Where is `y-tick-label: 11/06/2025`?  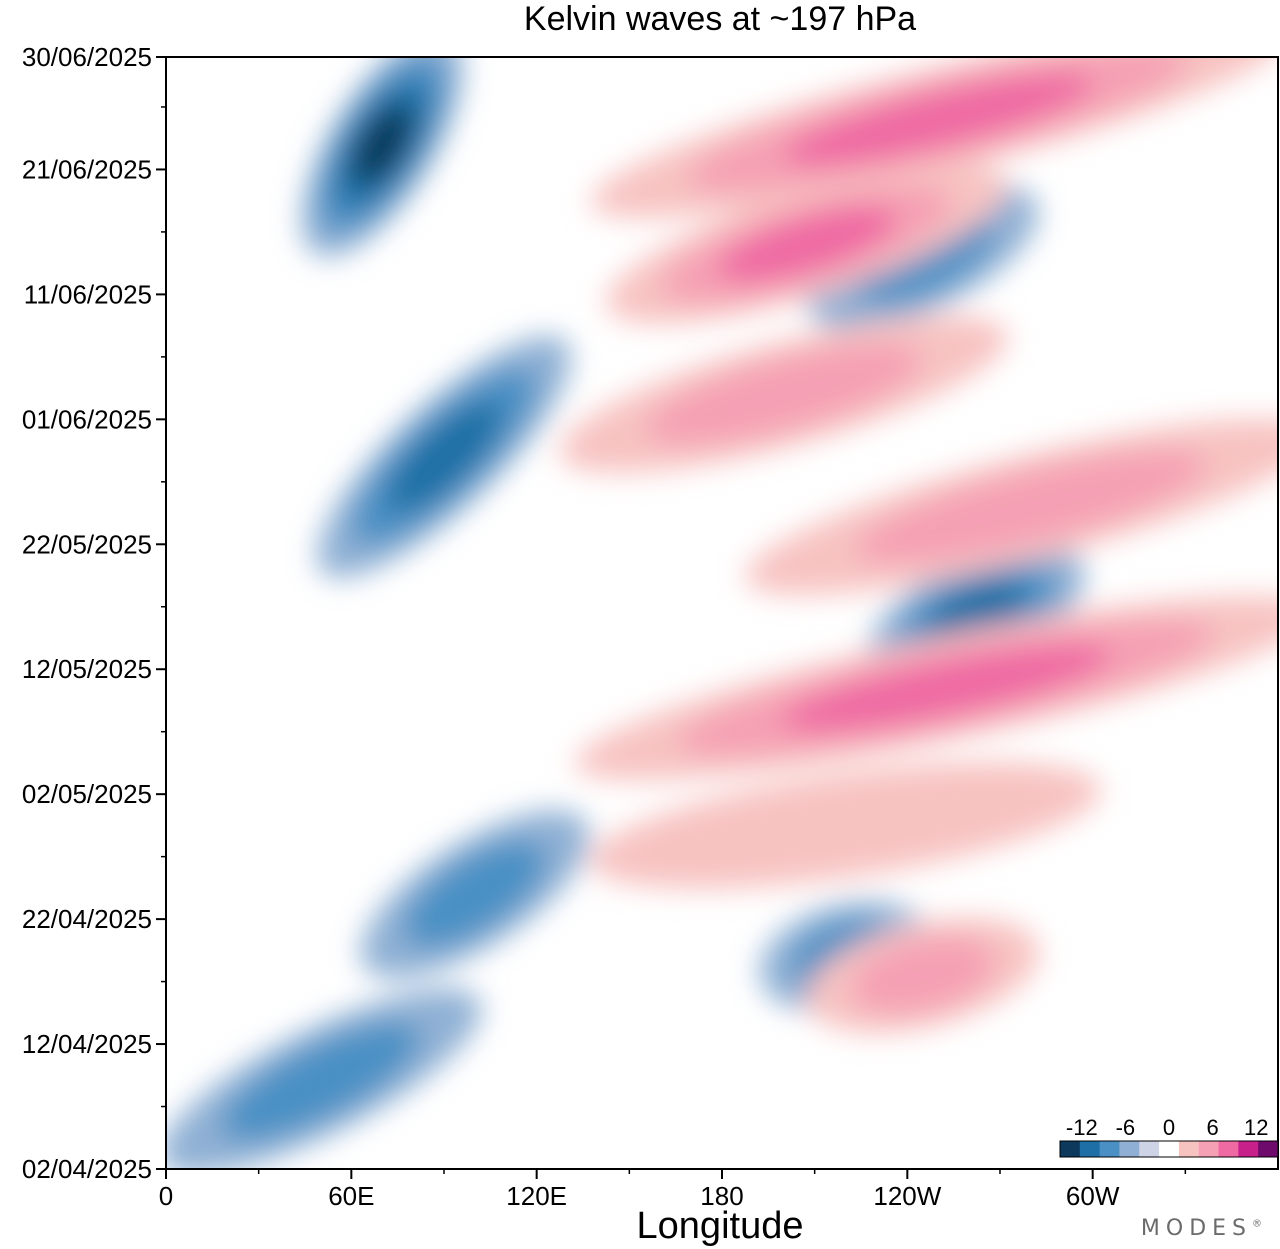
y-tick-label: 11/06/2025 is located at coordinates (88, 294).